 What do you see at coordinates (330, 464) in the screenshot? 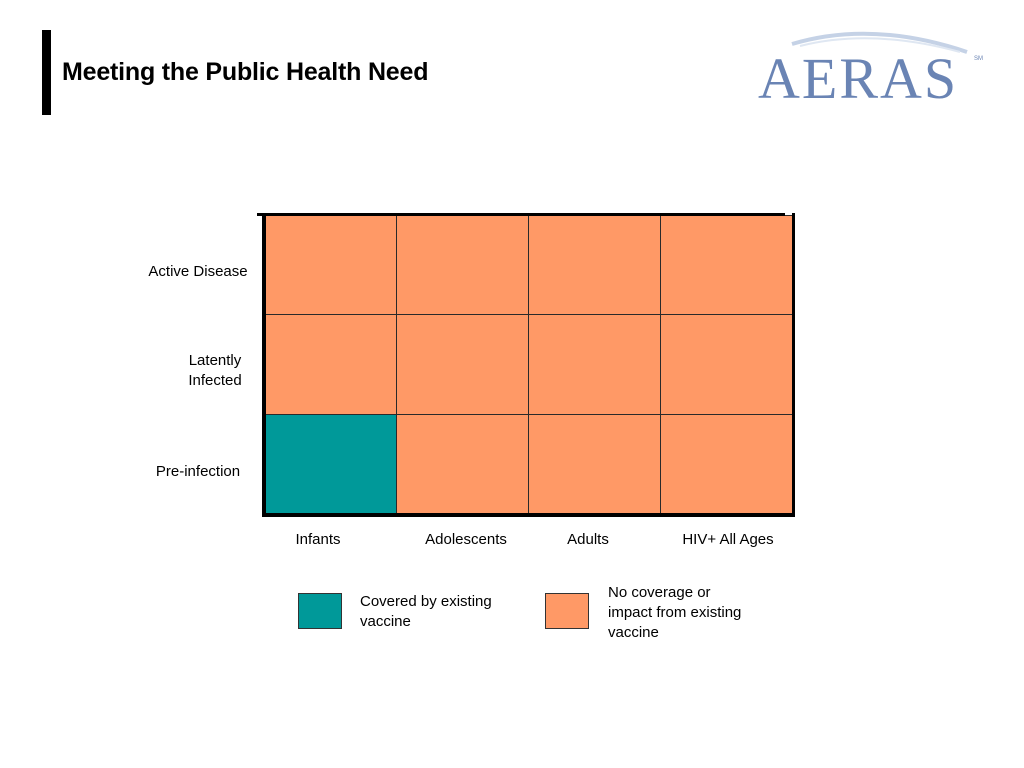
I see `grid-cell-covered` at bounding box center [330, 464].